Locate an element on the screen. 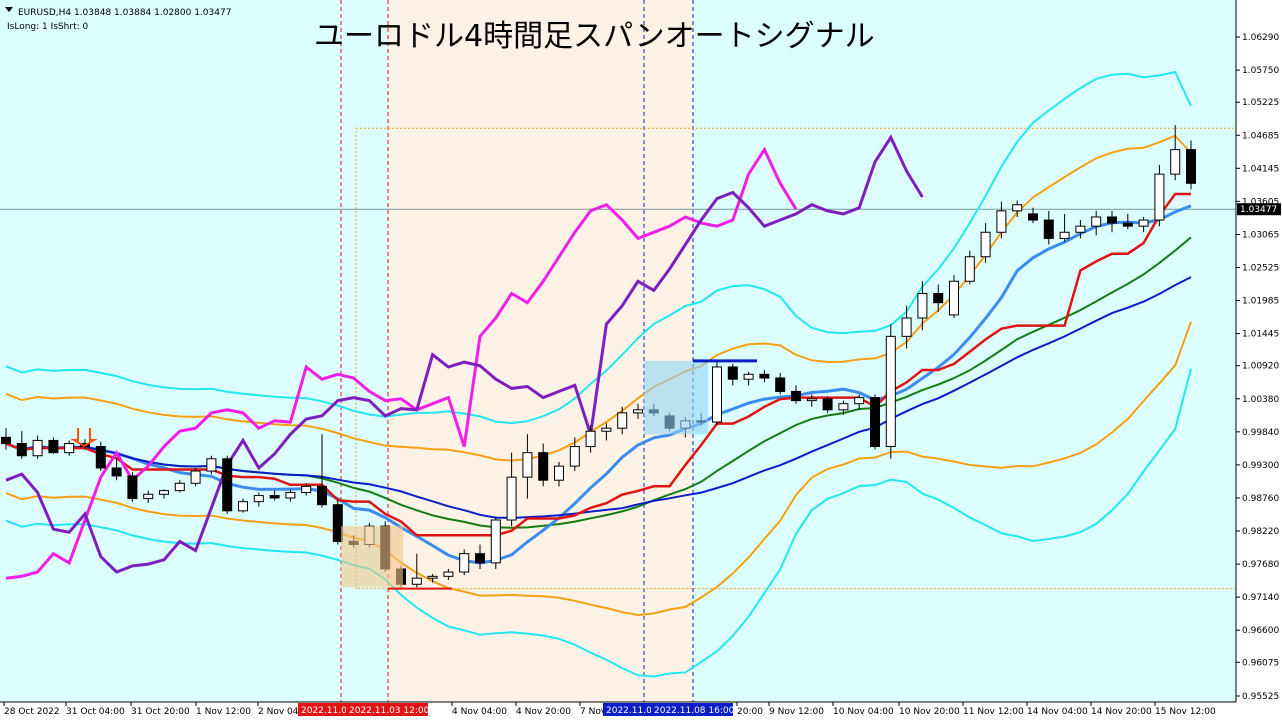 The height and width of the screenshot is (724, 1282). y-tick-label: 1.03605 is located at coordinates (1260, 202).